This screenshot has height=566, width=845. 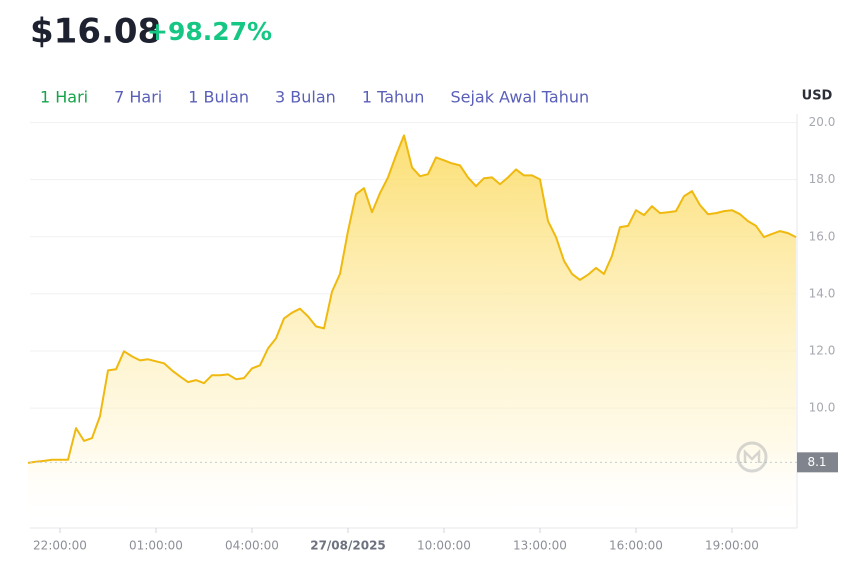 What do you see at coordinates (822, 408) in the screenshot?
I see `y-tick-label: 10.0` at bounding box center [822, 408].